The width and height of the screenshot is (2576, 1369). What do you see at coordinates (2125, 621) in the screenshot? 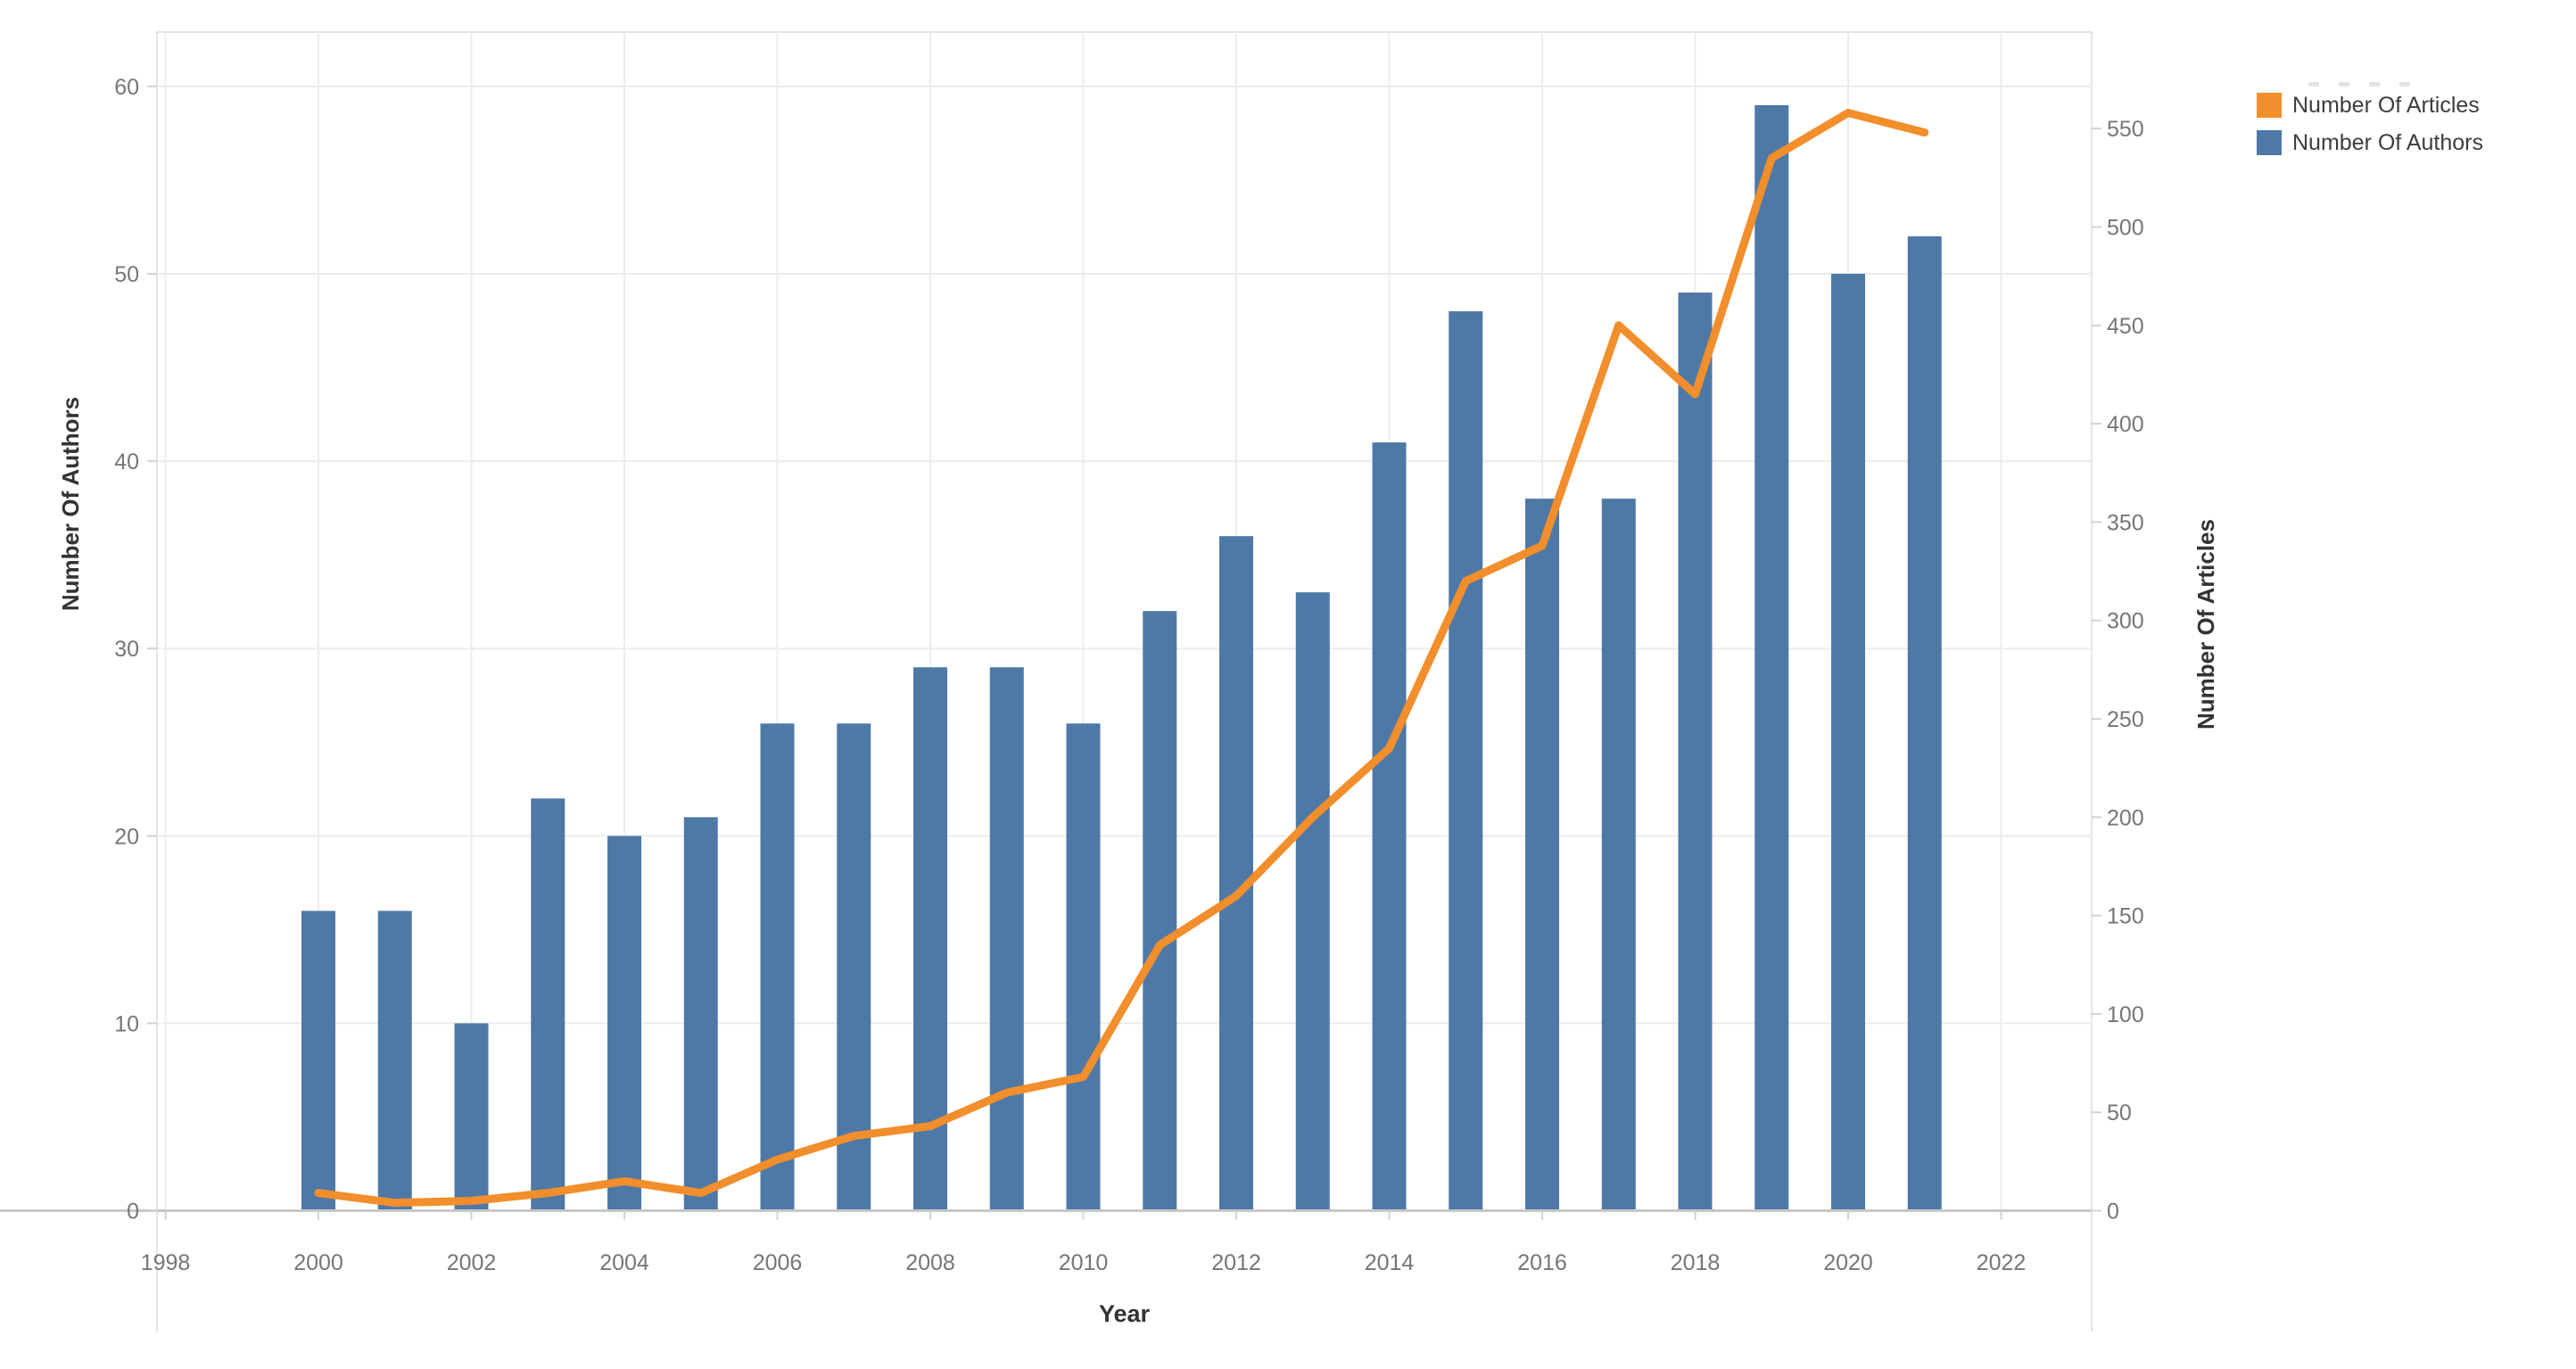
I see `y-right-tick-label-300: 300` at bounding box center [2125, 621].